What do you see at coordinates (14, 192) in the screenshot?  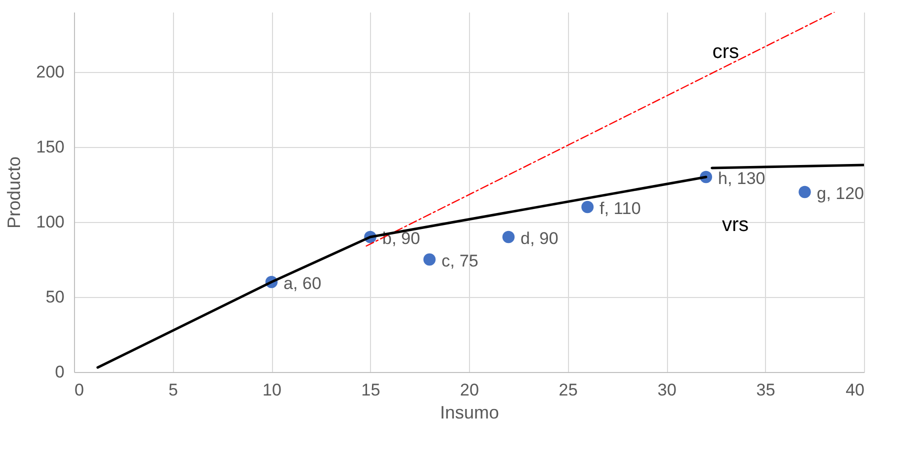 I see `y-axis-title: Producto` at bounding box center [14, 192].